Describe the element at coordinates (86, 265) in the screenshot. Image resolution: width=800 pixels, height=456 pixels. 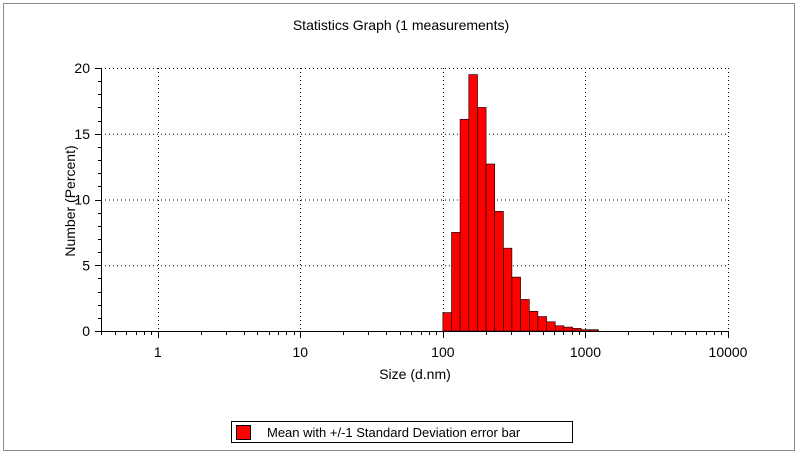
I see `y-tick-label: 5` at that location.